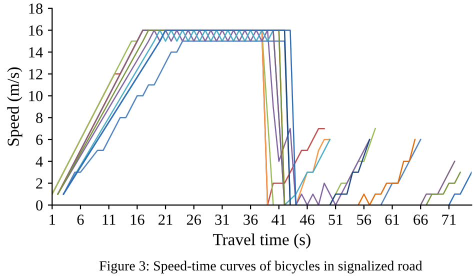  Describe the element at coordinates (39, 139) in the screenshot. I see `y-tick-label: 6` at that location.